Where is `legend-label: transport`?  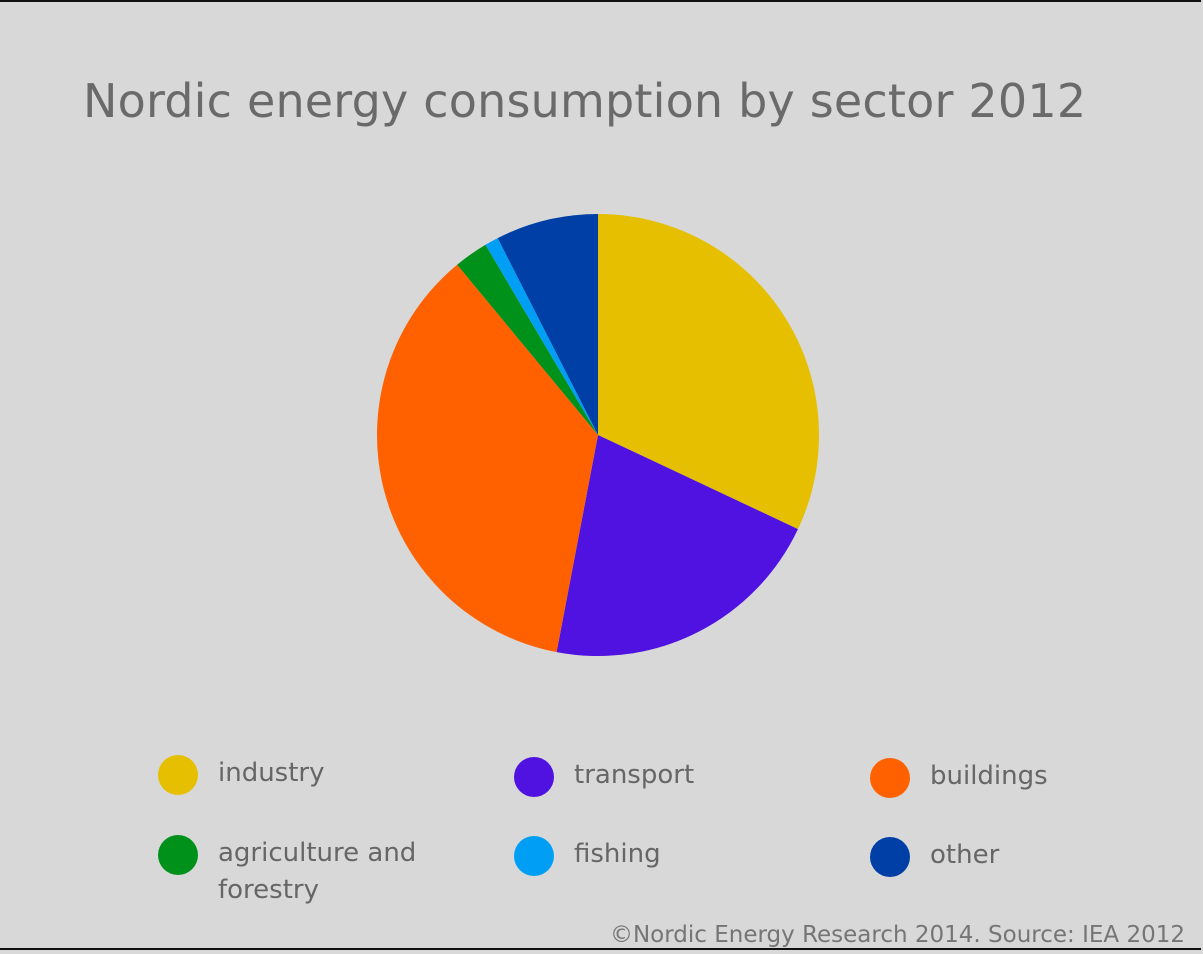
legend-label: transport is located at coordinates (634, 775).